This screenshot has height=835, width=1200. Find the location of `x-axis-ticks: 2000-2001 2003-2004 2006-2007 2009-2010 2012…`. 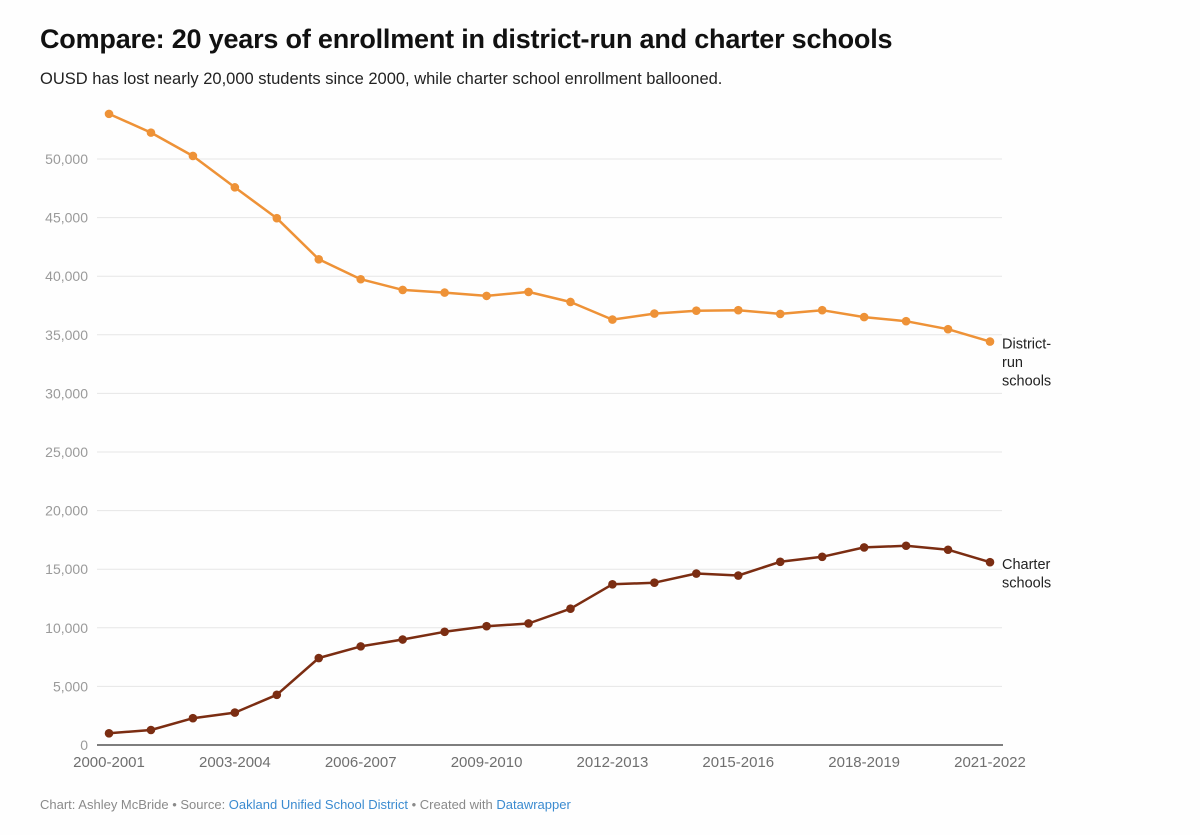

x-axis-ticks: 2000-2001 2003-2004 2006-2007 2009-2010 2012… is located at coordinates (549, 762).